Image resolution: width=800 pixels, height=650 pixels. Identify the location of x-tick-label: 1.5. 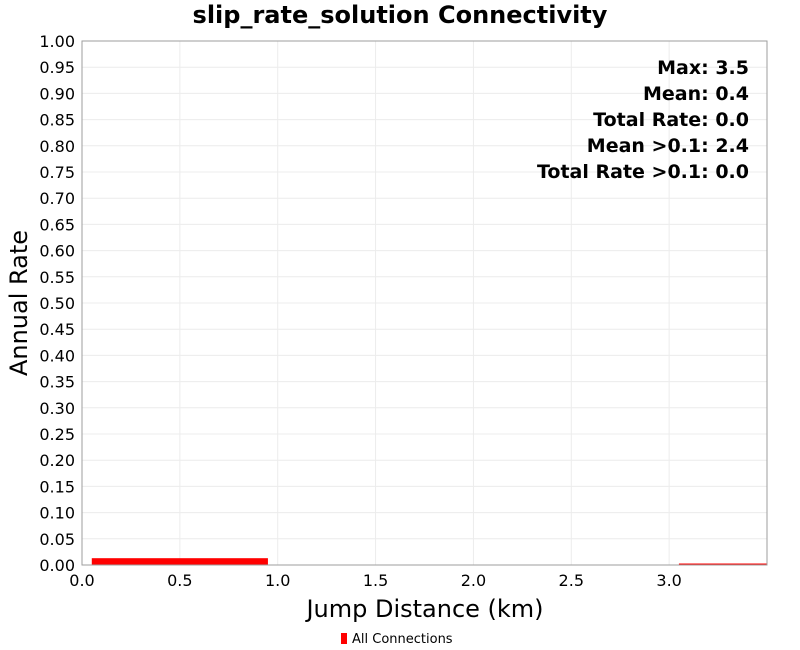
(375, 580).